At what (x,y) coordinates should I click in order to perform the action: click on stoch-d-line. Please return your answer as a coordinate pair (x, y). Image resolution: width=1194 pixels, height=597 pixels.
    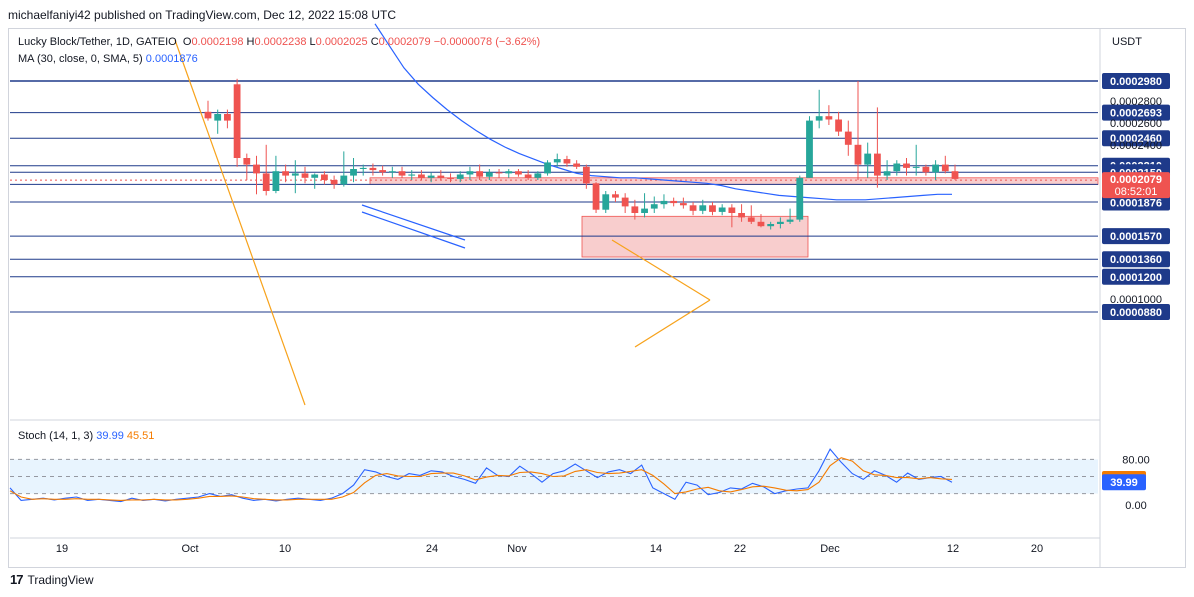
    Looking at the image, I should click on (481, 479).